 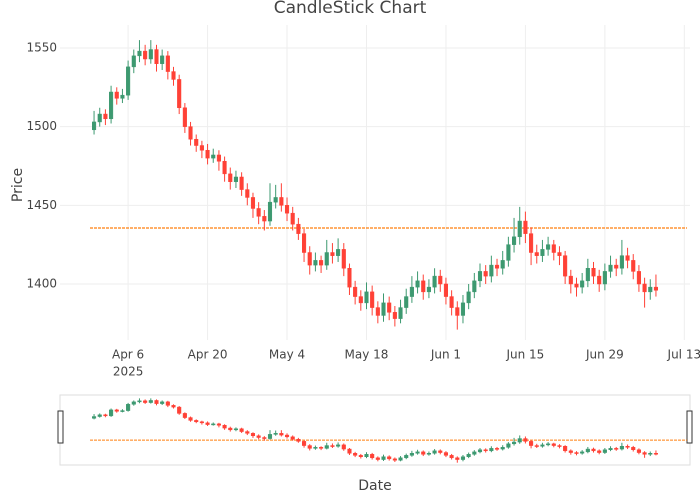 I want to click on x-tick-label: May 4, so click(x=287, y=355).